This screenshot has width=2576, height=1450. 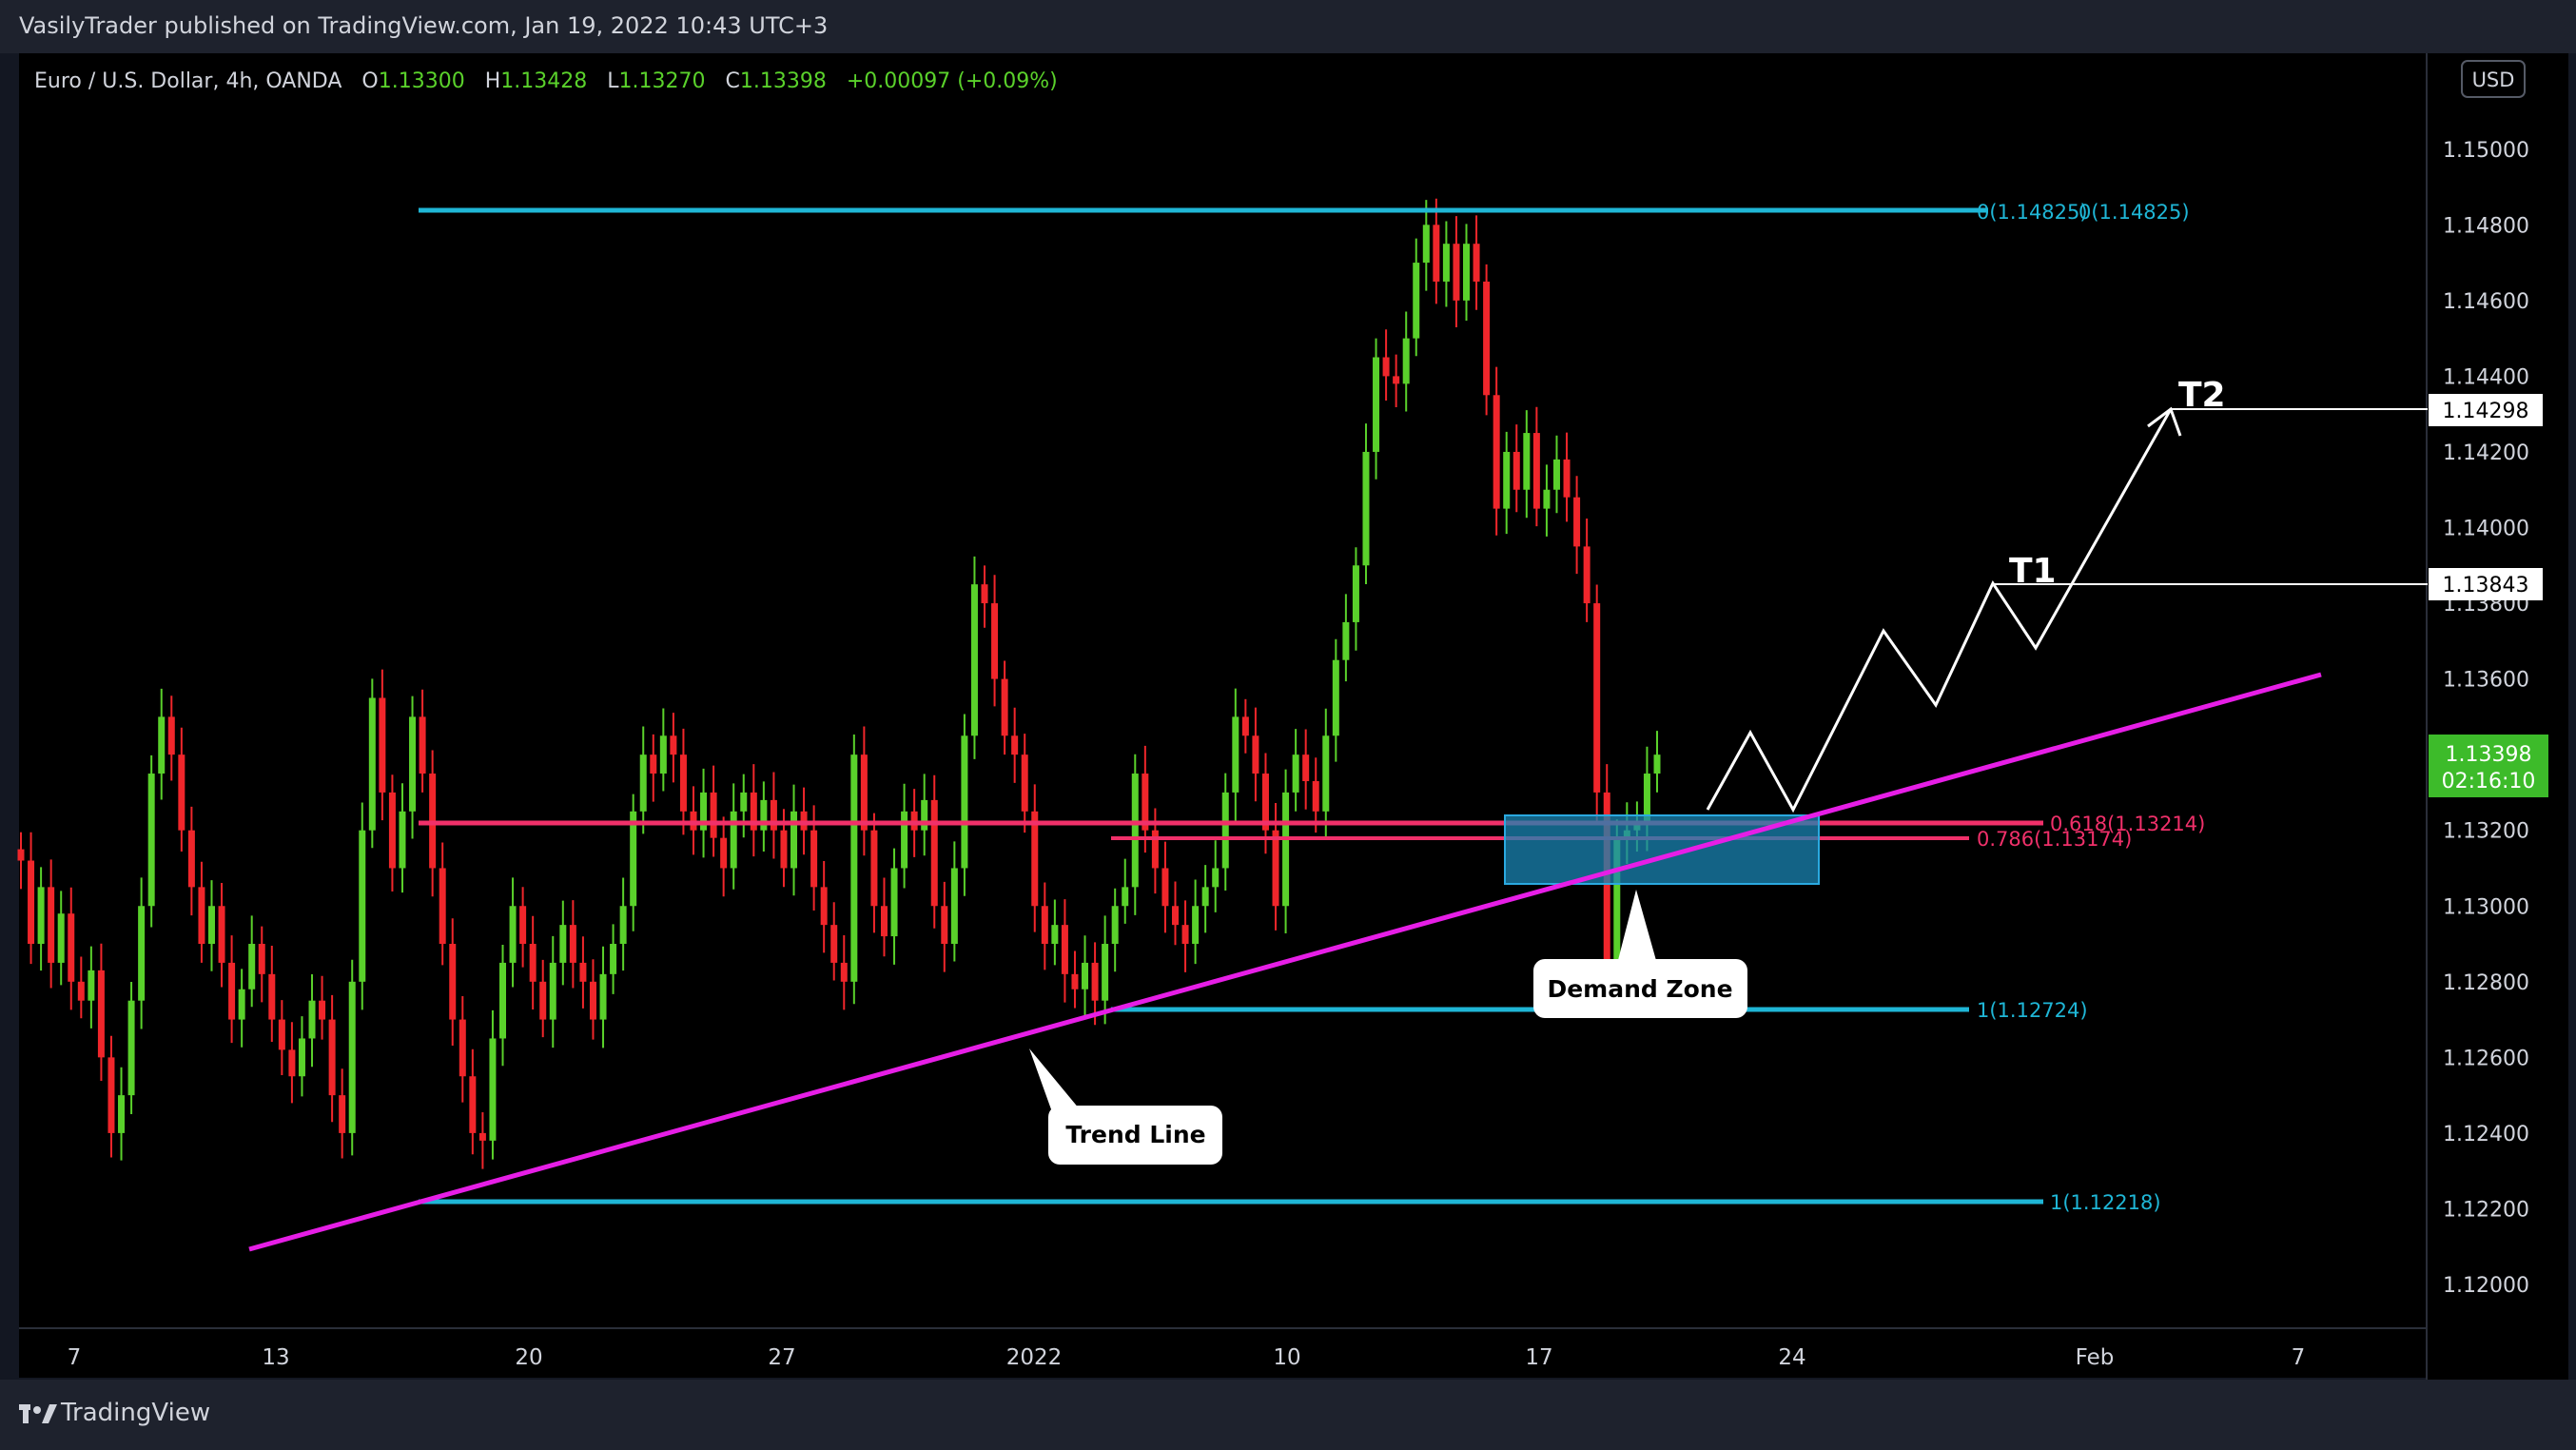 I want to click on y-tick-label: 1.14000, so click(x=2486, y=529).